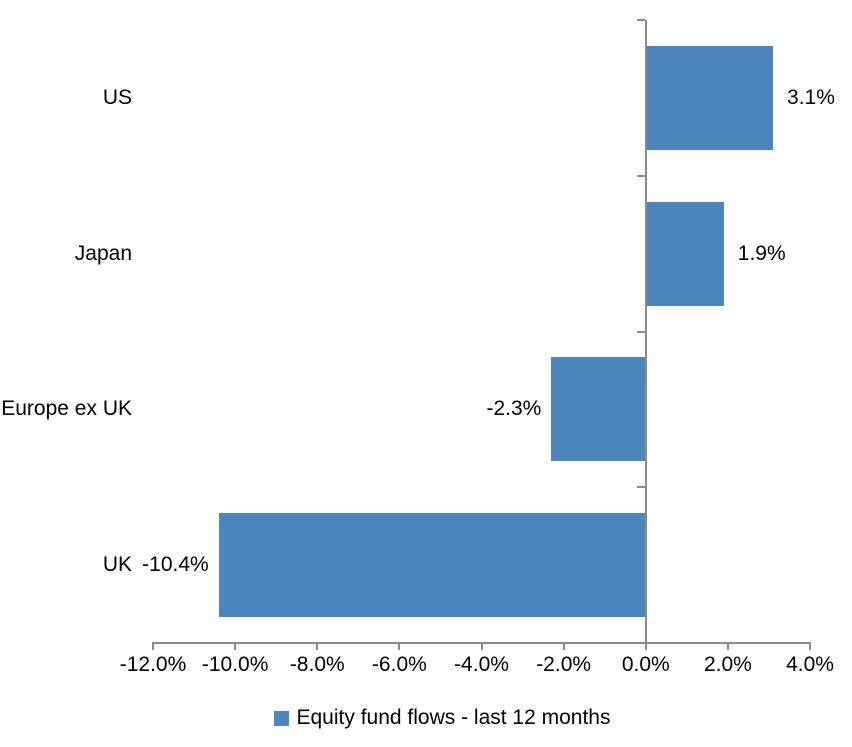 This screenshot has height=747, width=852. Describe the element at coordinates (153, 664) in the screenshot. I see `x-tick-label: -12.0%` at that location.